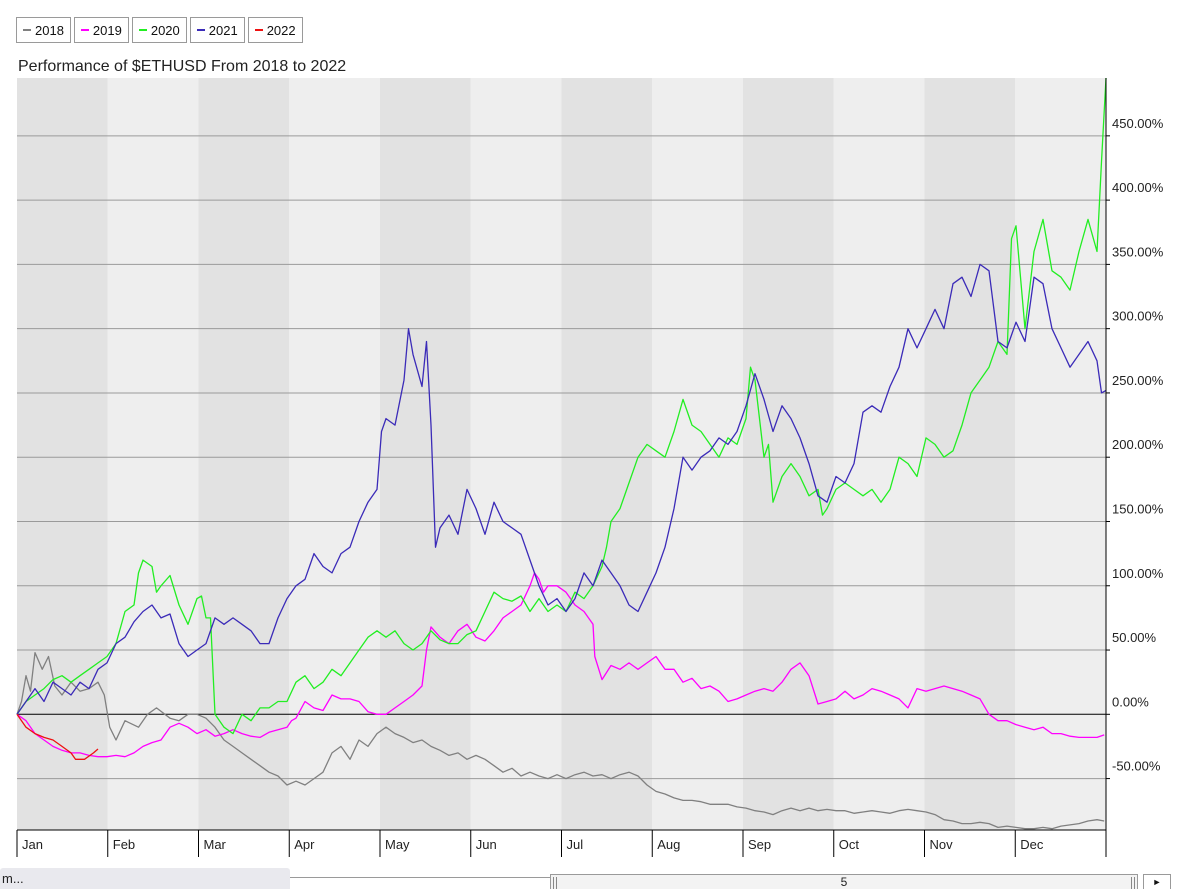 This screenshot has width=1203, height=890. What do you see at coordinates (223, 30) in the screenshot?
I see `legend-label: 2021` at bounding box center [223, 30].